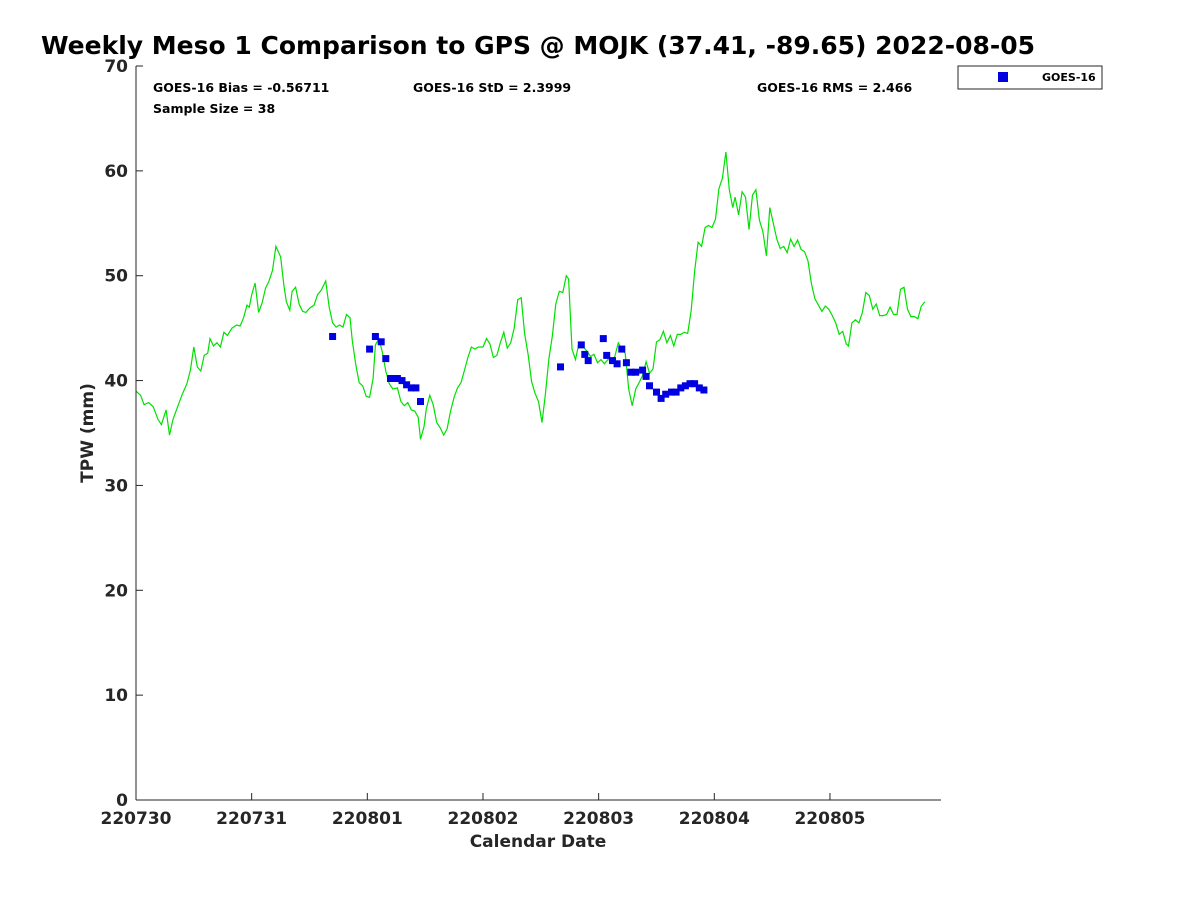  Describe the element at coordinates (116, 172) in the screenshot. I see `y-tick-label: 60` at that location.